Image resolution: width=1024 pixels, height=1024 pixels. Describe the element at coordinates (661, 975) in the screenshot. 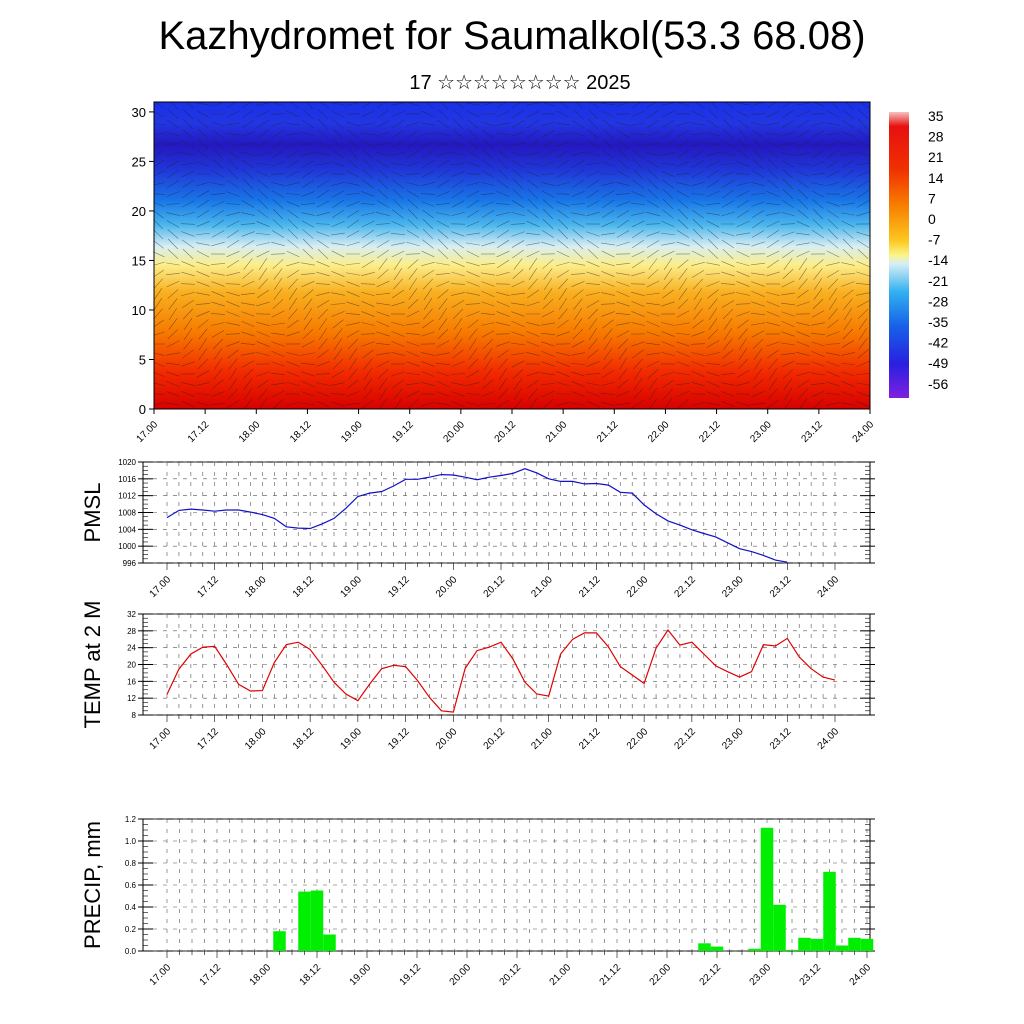

I see `x-tick-label: 22.00` at that location.